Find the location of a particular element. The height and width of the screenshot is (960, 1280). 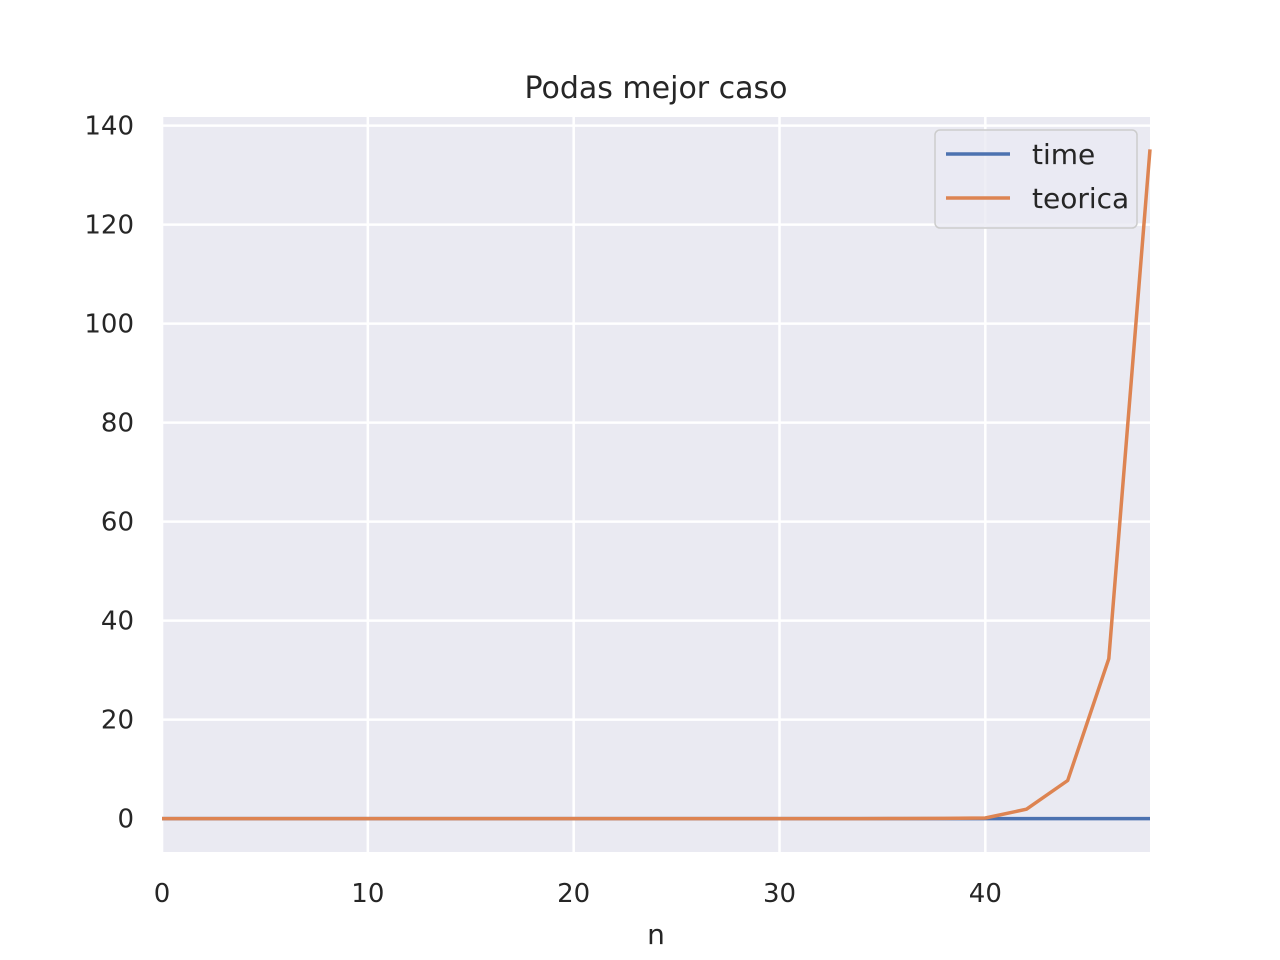

x-tick-label: 30 is located at coordinates (779, 894).